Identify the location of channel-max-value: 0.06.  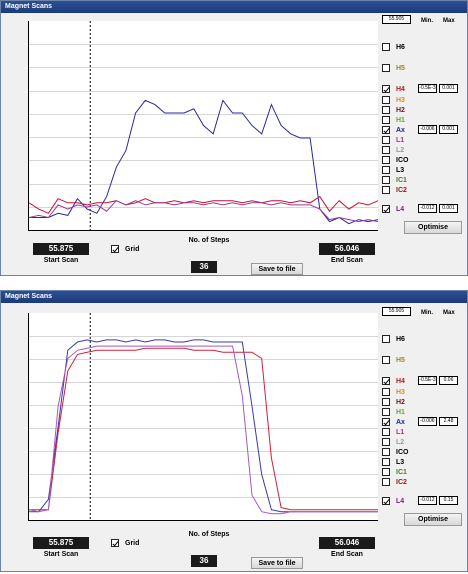
(448, 380).